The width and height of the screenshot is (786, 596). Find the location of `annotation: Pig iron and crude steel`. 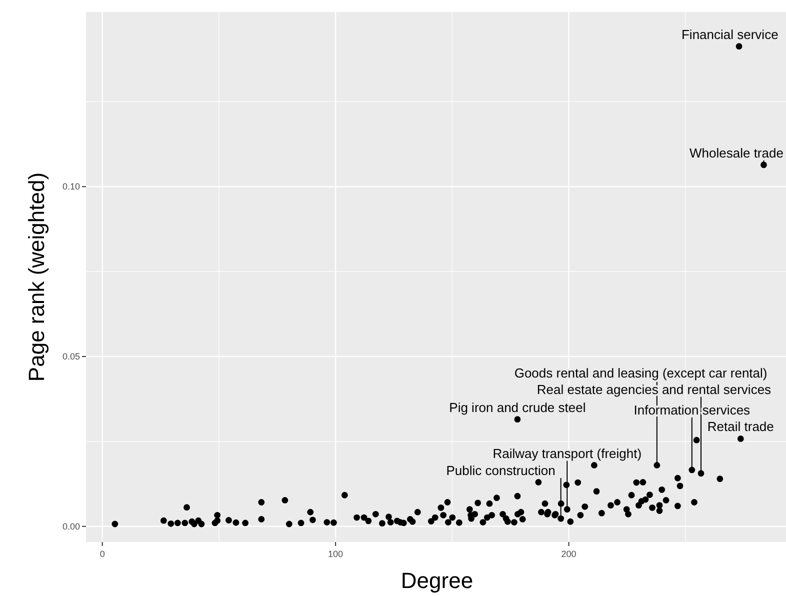

annotation: Pig iron and crude steel is located at coordinates (517, 407).